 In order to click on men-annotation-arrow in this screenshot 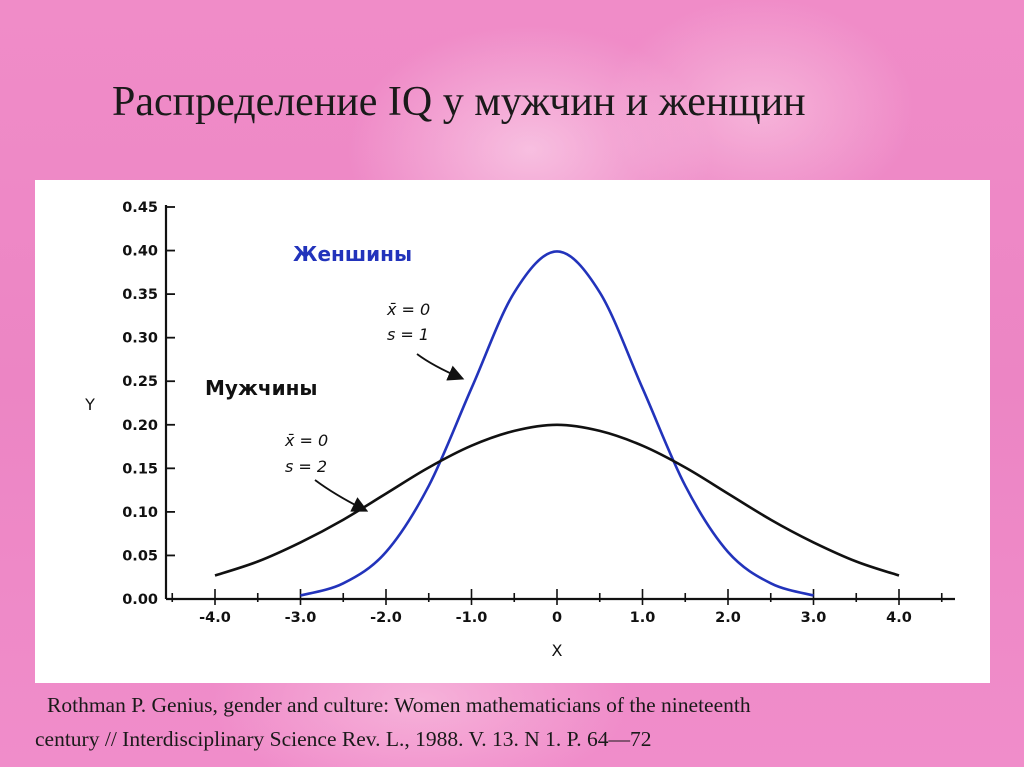, I will do `click(341, 495)`.